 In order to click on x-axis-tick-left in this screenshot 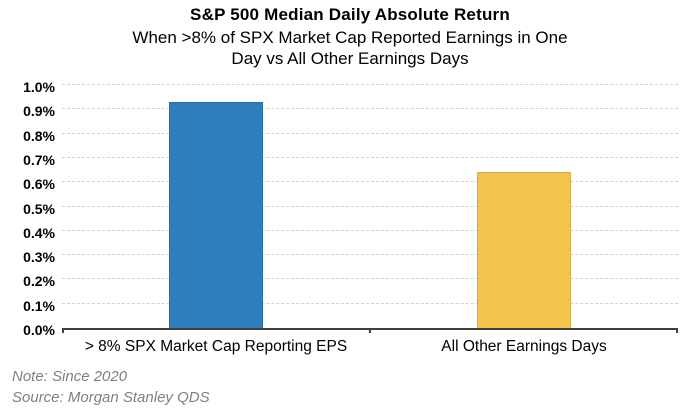, I will do `click(63, 330)`.